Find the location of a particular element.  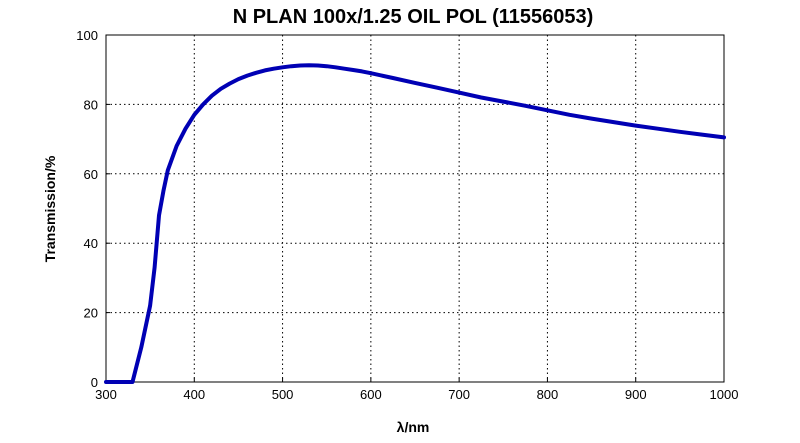

x-tick-label-800: 800 is located at coordinates (548, 394).